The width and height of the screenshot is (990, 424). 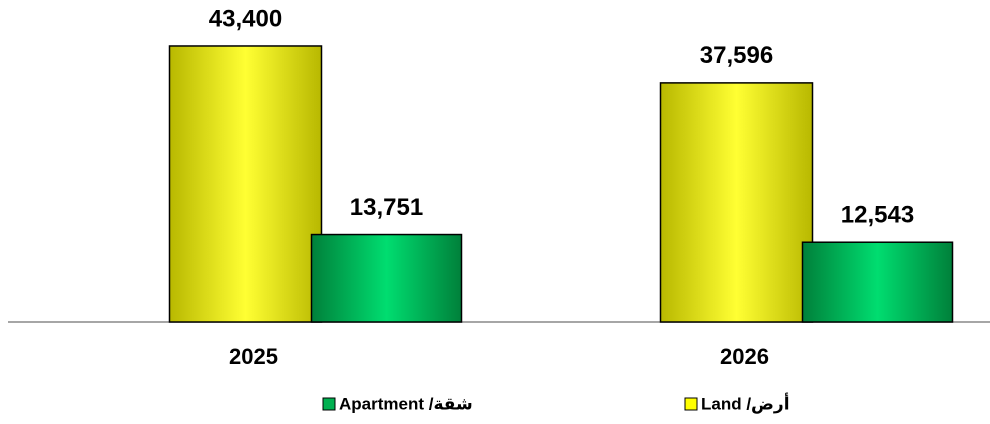 I want to click on data-label: 12,543, so click(x=877, y=215).